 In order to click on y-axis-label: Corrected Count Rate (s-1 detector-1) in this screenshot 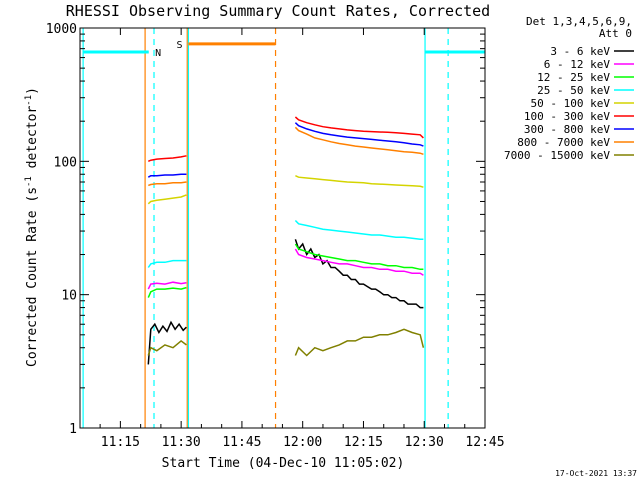, I will do `click(32, 227)`.